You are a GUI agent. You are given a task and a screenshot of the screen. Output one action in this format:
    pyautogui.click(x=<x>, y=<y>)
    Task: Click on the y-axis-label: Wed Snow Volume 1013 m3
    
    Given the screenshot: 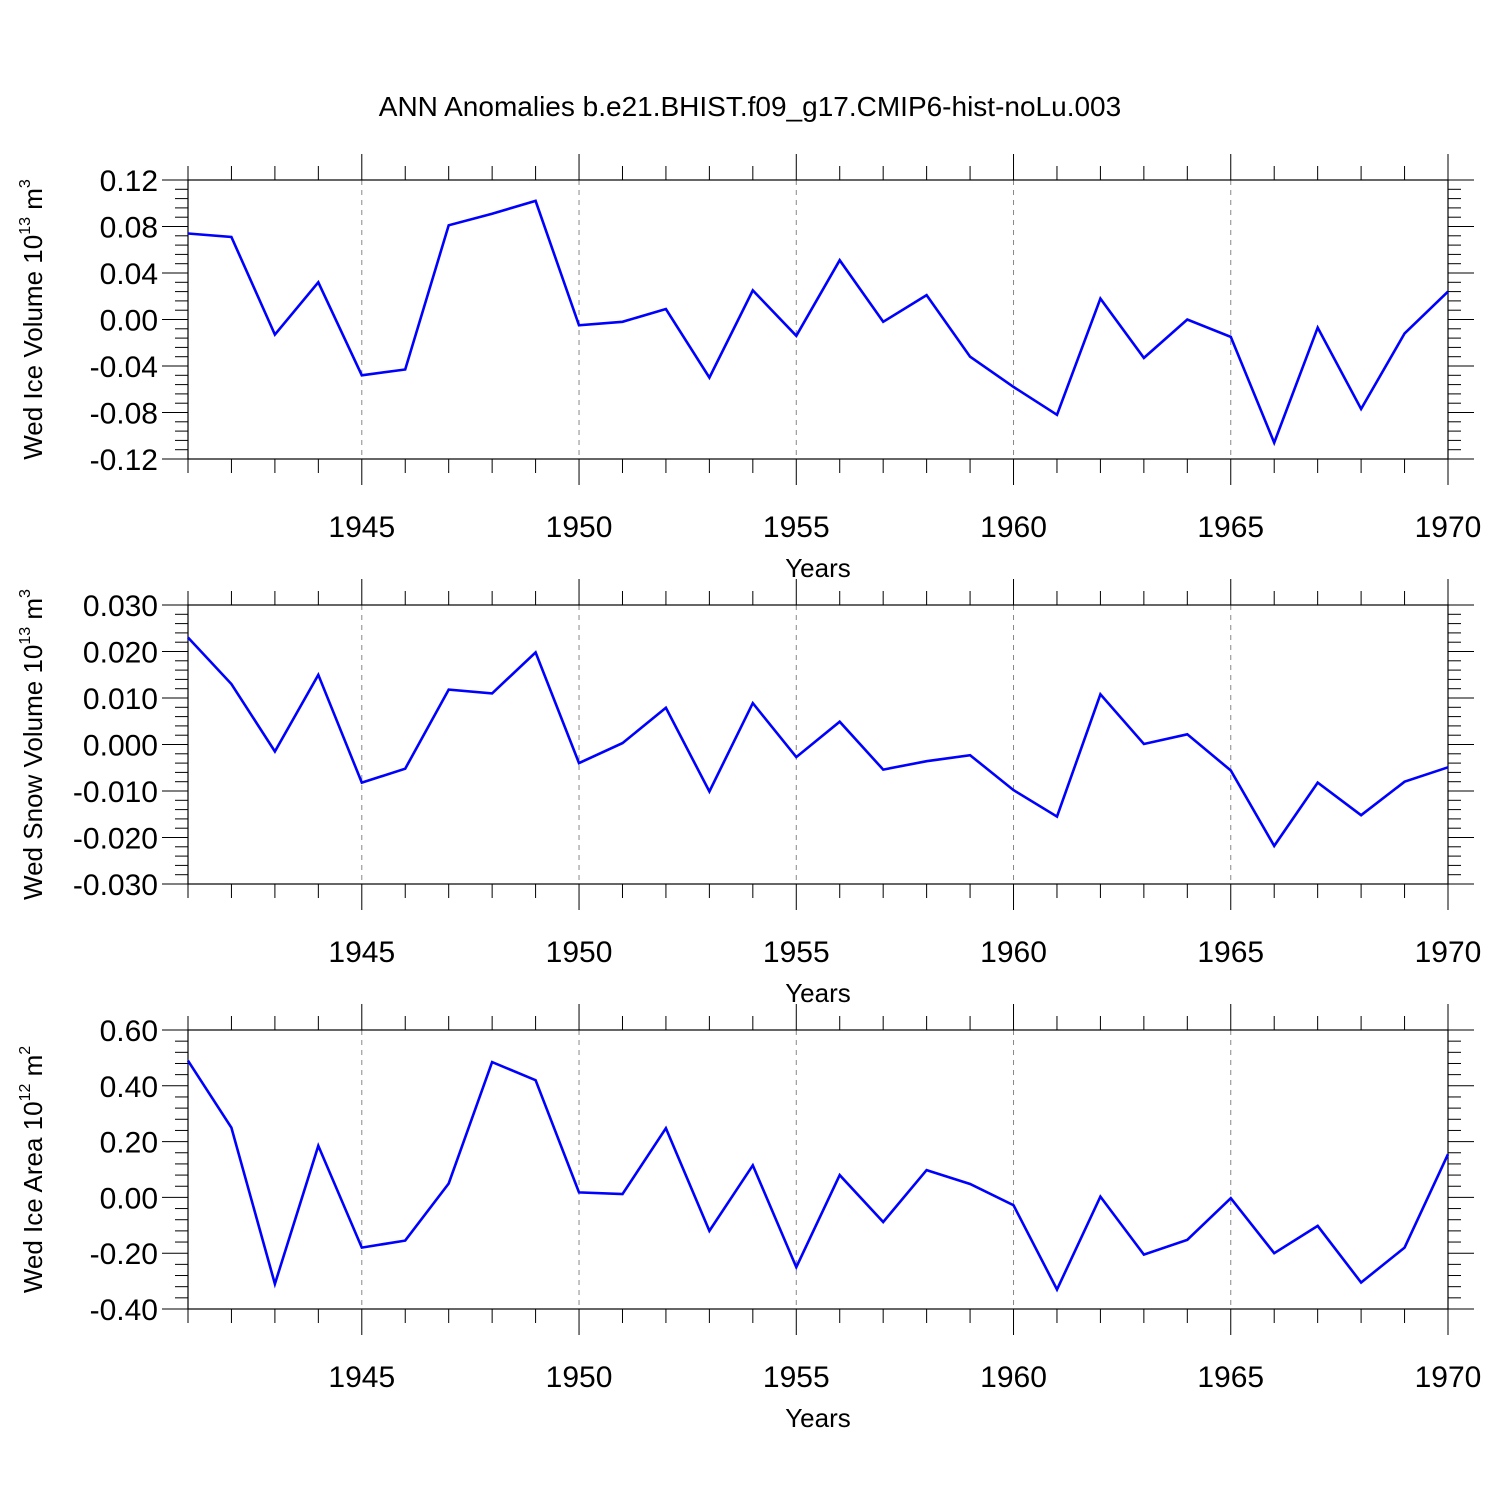 What is the action you would take?
    pyautogui.click(x=32, y=744)
    